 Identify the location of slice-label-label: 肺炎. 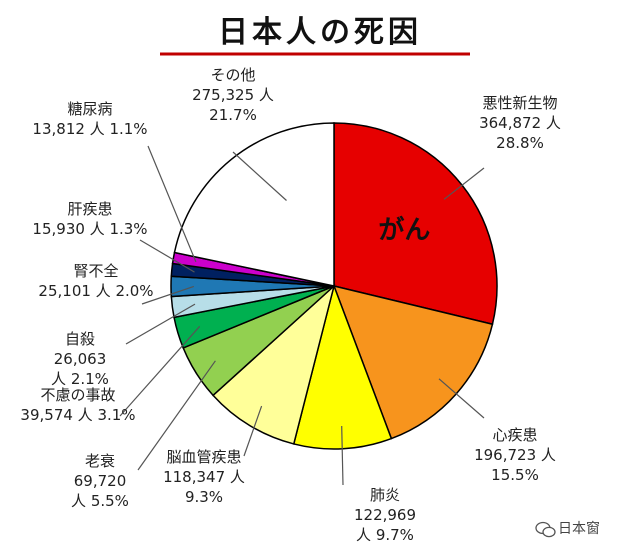
(385, 495).